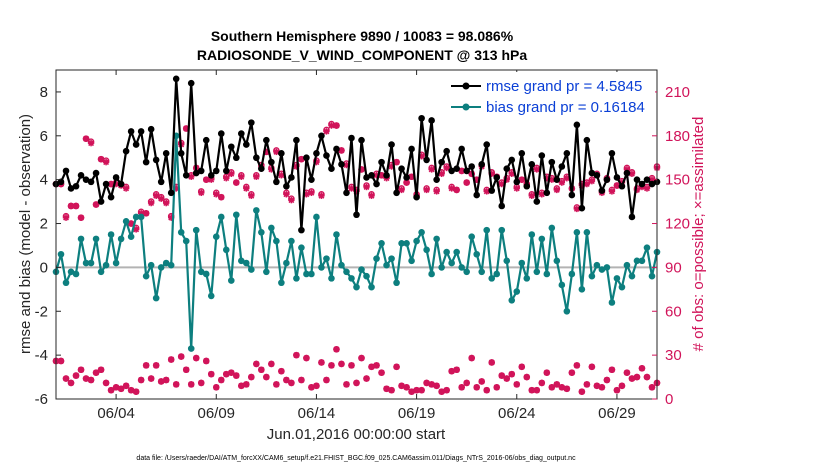 This screenshot has height=470, width=830. Describe the element at coordinates (317, 413) in the screenshot. I see `x-tick-label: 06/14` at that location.